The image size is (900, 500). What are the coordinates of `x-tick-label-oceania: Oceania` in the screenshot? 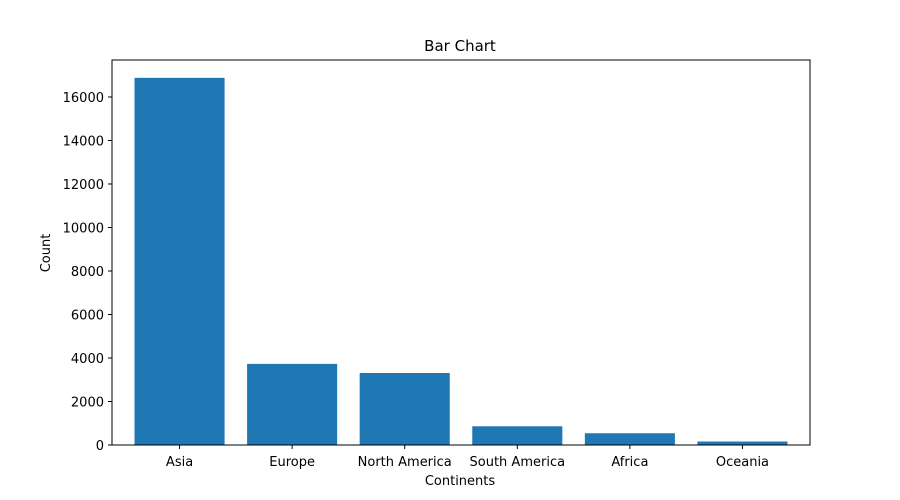 It's located at (742, 462).